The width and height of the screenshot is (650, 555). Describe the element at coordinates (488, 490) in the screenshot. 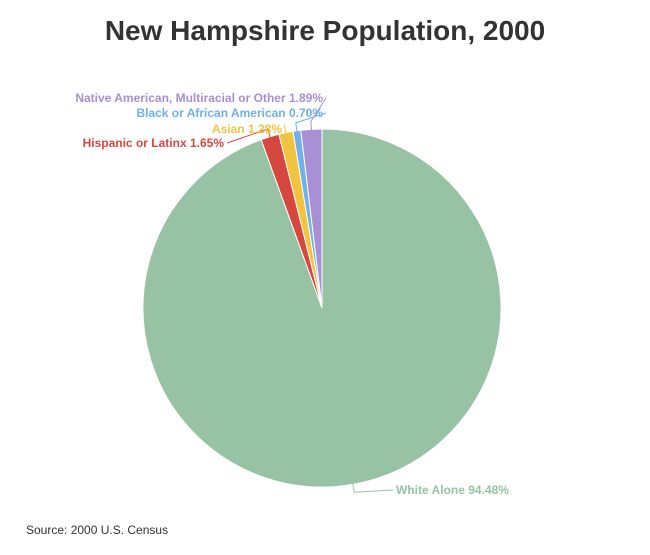

I see `label-value: 94.48%` at that location.